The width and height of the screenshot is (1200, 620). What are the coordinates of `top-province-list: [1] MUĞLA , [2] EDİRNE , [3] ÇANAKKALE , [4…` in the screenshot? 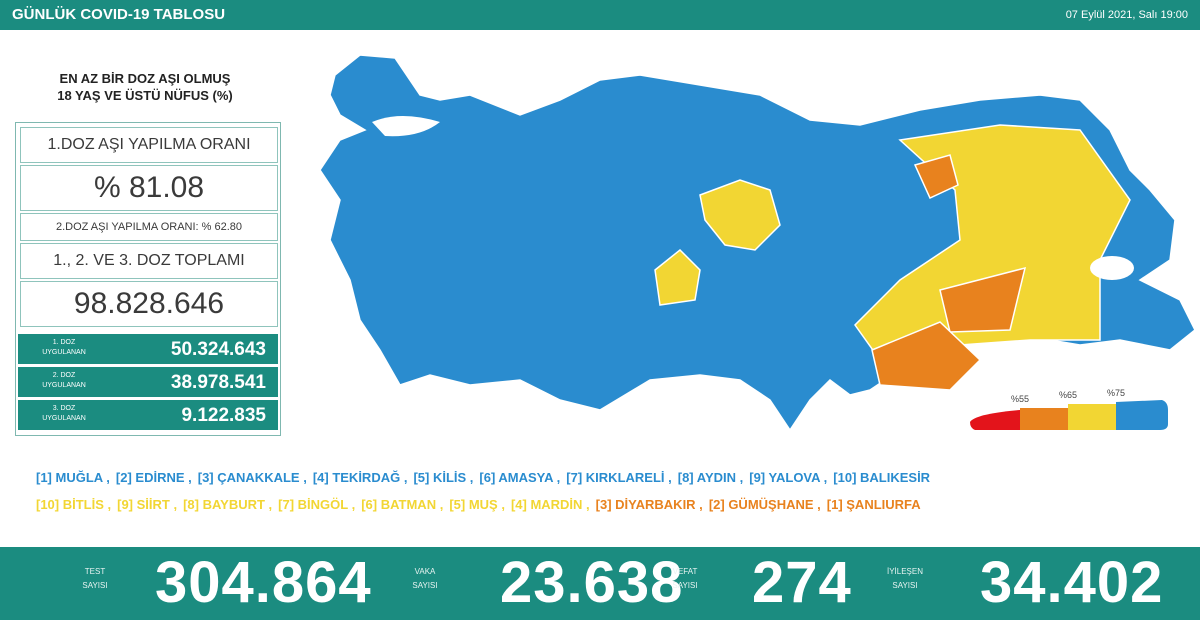 It's located at (611, 477).